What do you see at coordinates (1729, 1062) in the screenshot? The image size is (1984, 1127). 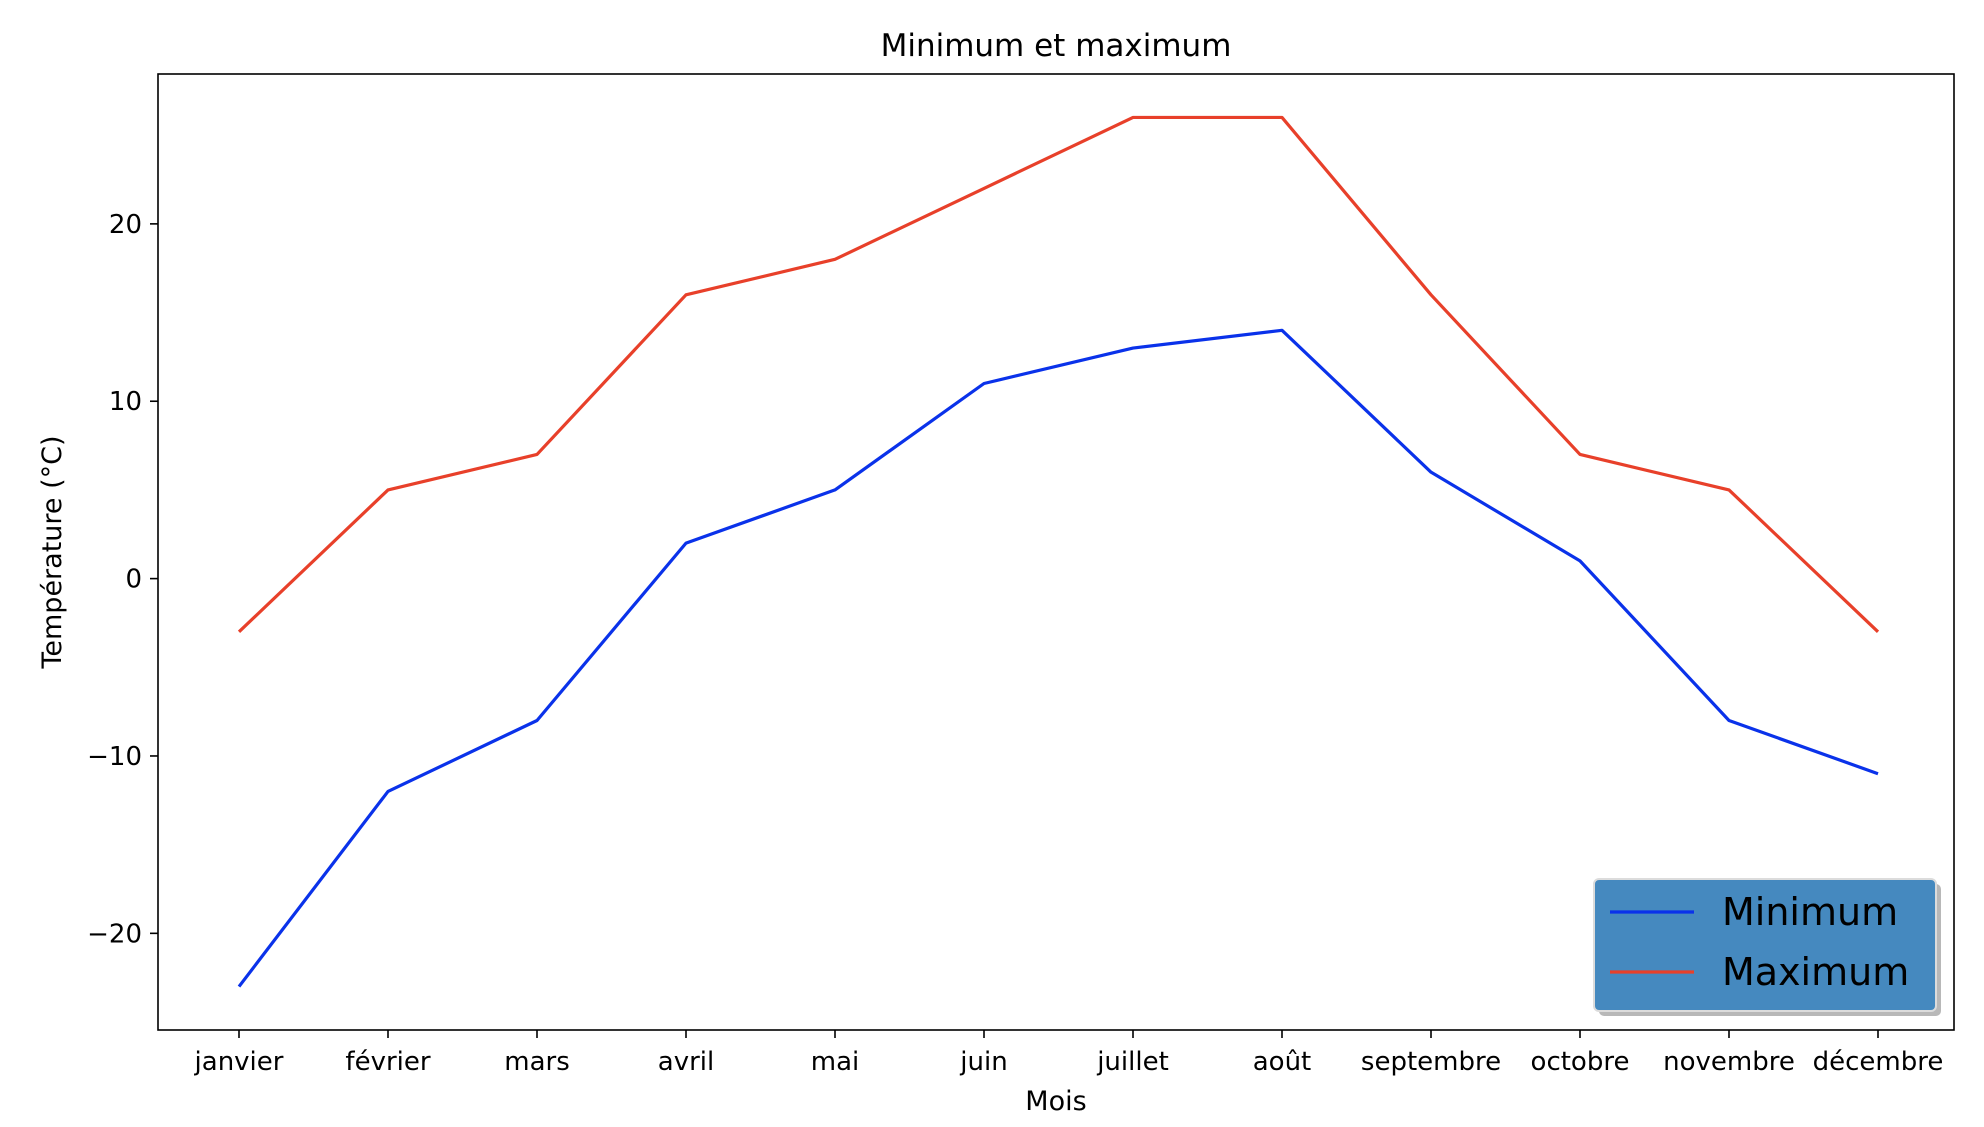 I see `x-tick-label: novembre` at bounding box center [1729, 1062].